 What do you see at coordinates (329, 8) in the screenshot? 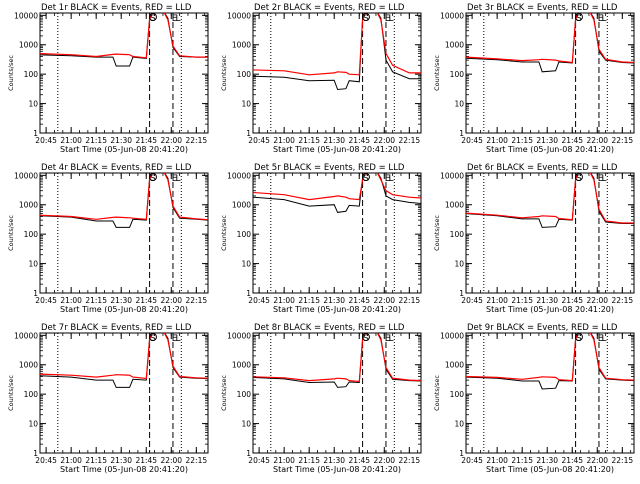
I see `panel-title: Det 2r BLACK = Events, RED = LLD` at bounding box center [329, 8].